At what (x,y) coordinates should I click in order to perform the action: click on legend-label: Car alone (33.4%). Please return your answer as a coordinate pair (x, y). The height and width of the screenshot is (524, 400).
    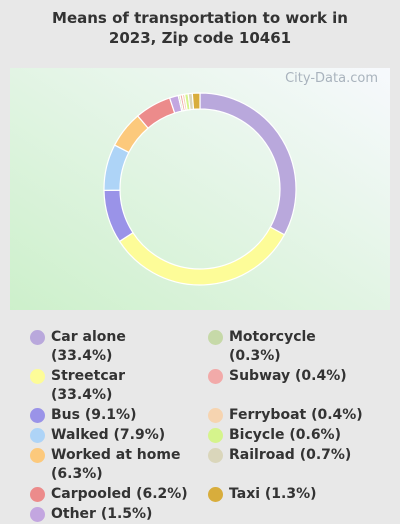
    Looking at the image, I should click on (88, 346).